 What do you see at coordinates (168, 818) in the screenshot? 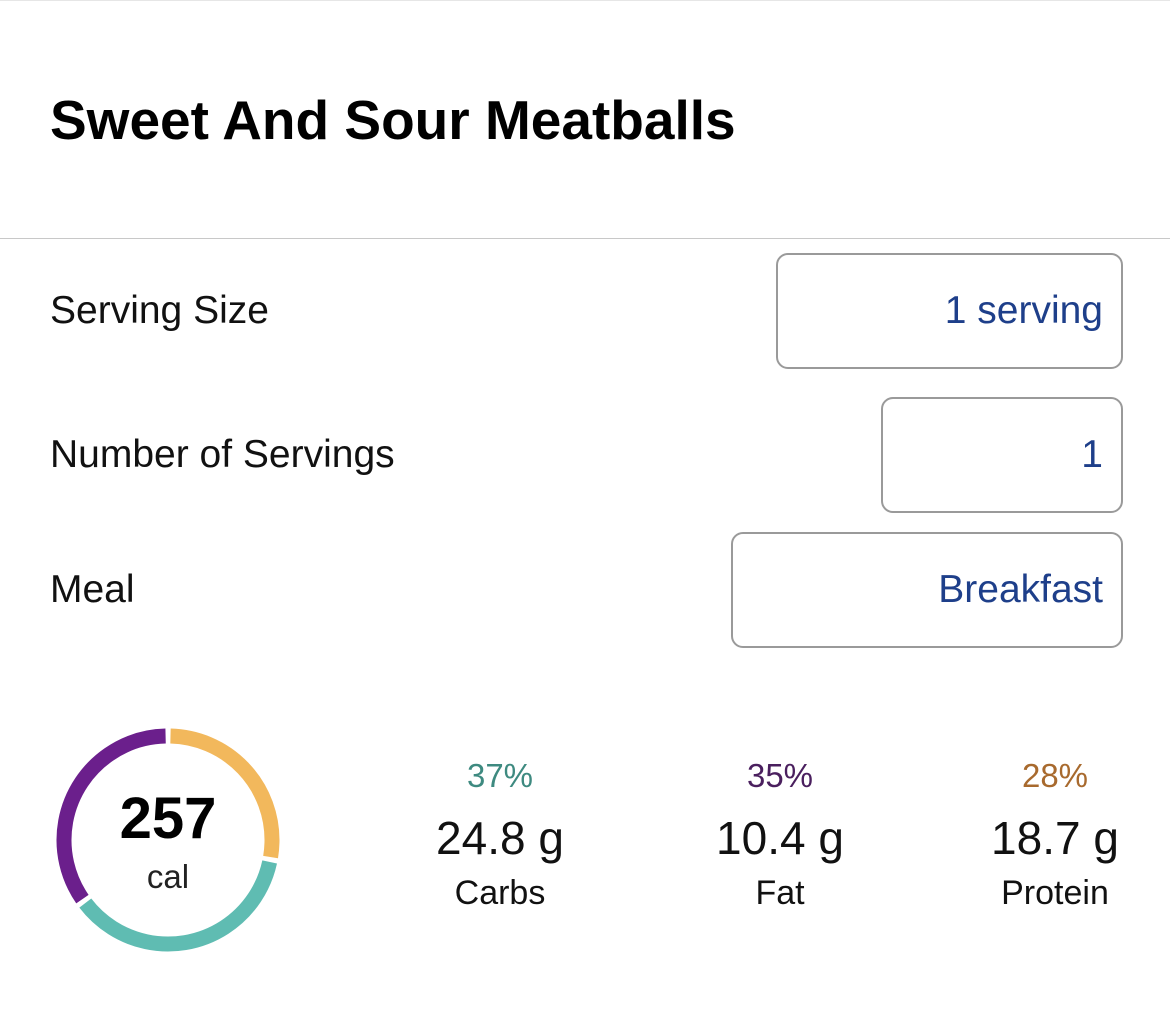
I see `calories-value: 257` at bounding box center [168, 818].